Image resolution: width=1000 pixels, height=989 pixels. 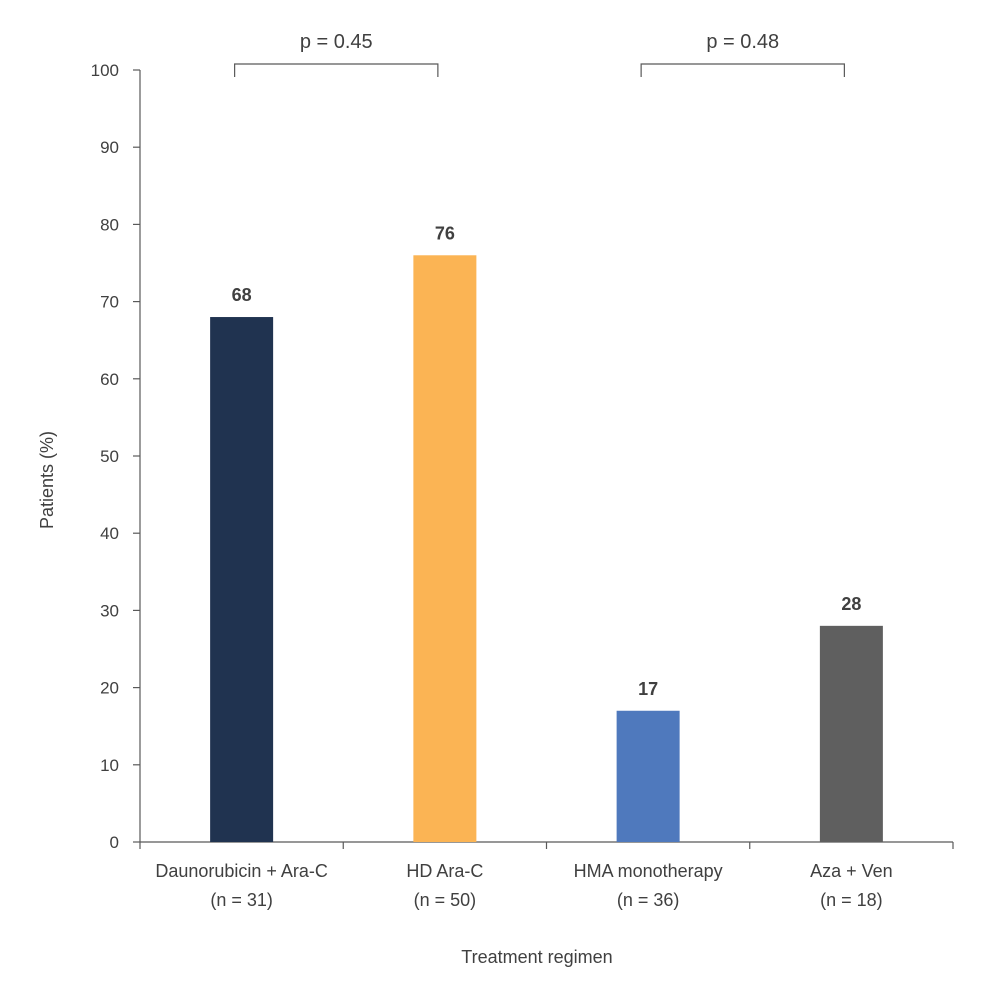 I want to click on y-tick-label: 60, so click(x=109, y=379).